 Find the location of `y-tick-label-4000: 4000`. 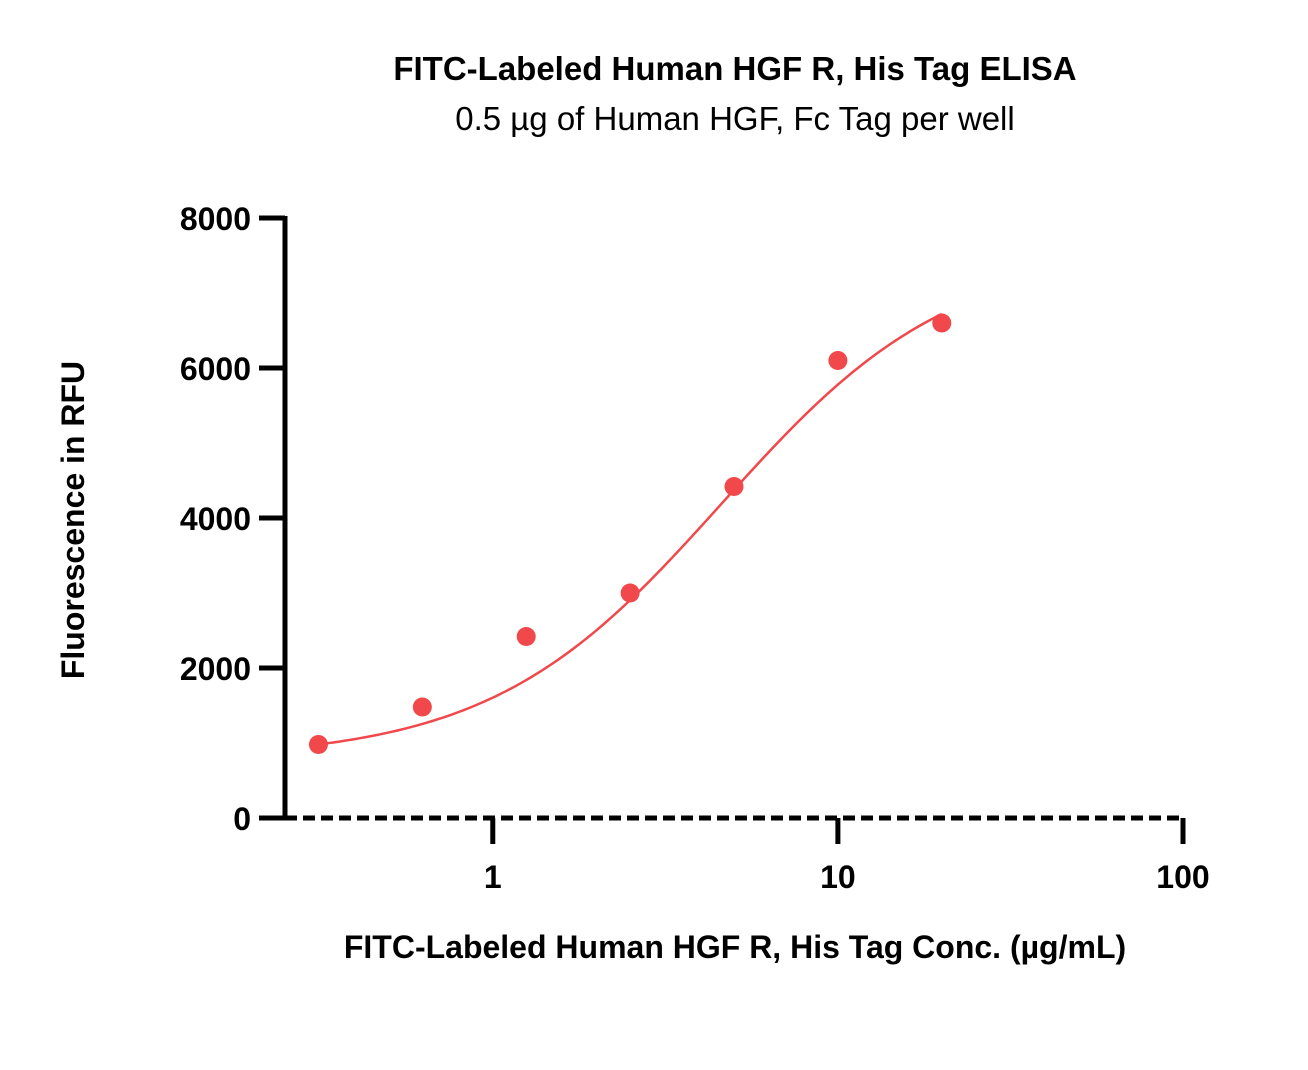

y-tick-label-4000: 4000 is located at coordinates (215, 519).